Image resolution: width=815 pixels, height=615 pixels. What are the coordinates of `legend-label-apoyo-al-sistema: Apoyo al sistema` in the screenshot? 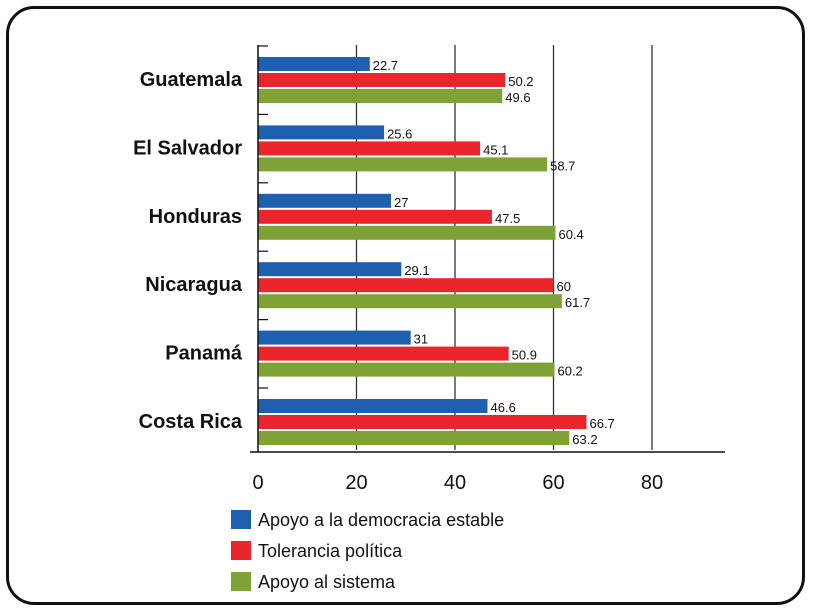 It's located at (327, 582).